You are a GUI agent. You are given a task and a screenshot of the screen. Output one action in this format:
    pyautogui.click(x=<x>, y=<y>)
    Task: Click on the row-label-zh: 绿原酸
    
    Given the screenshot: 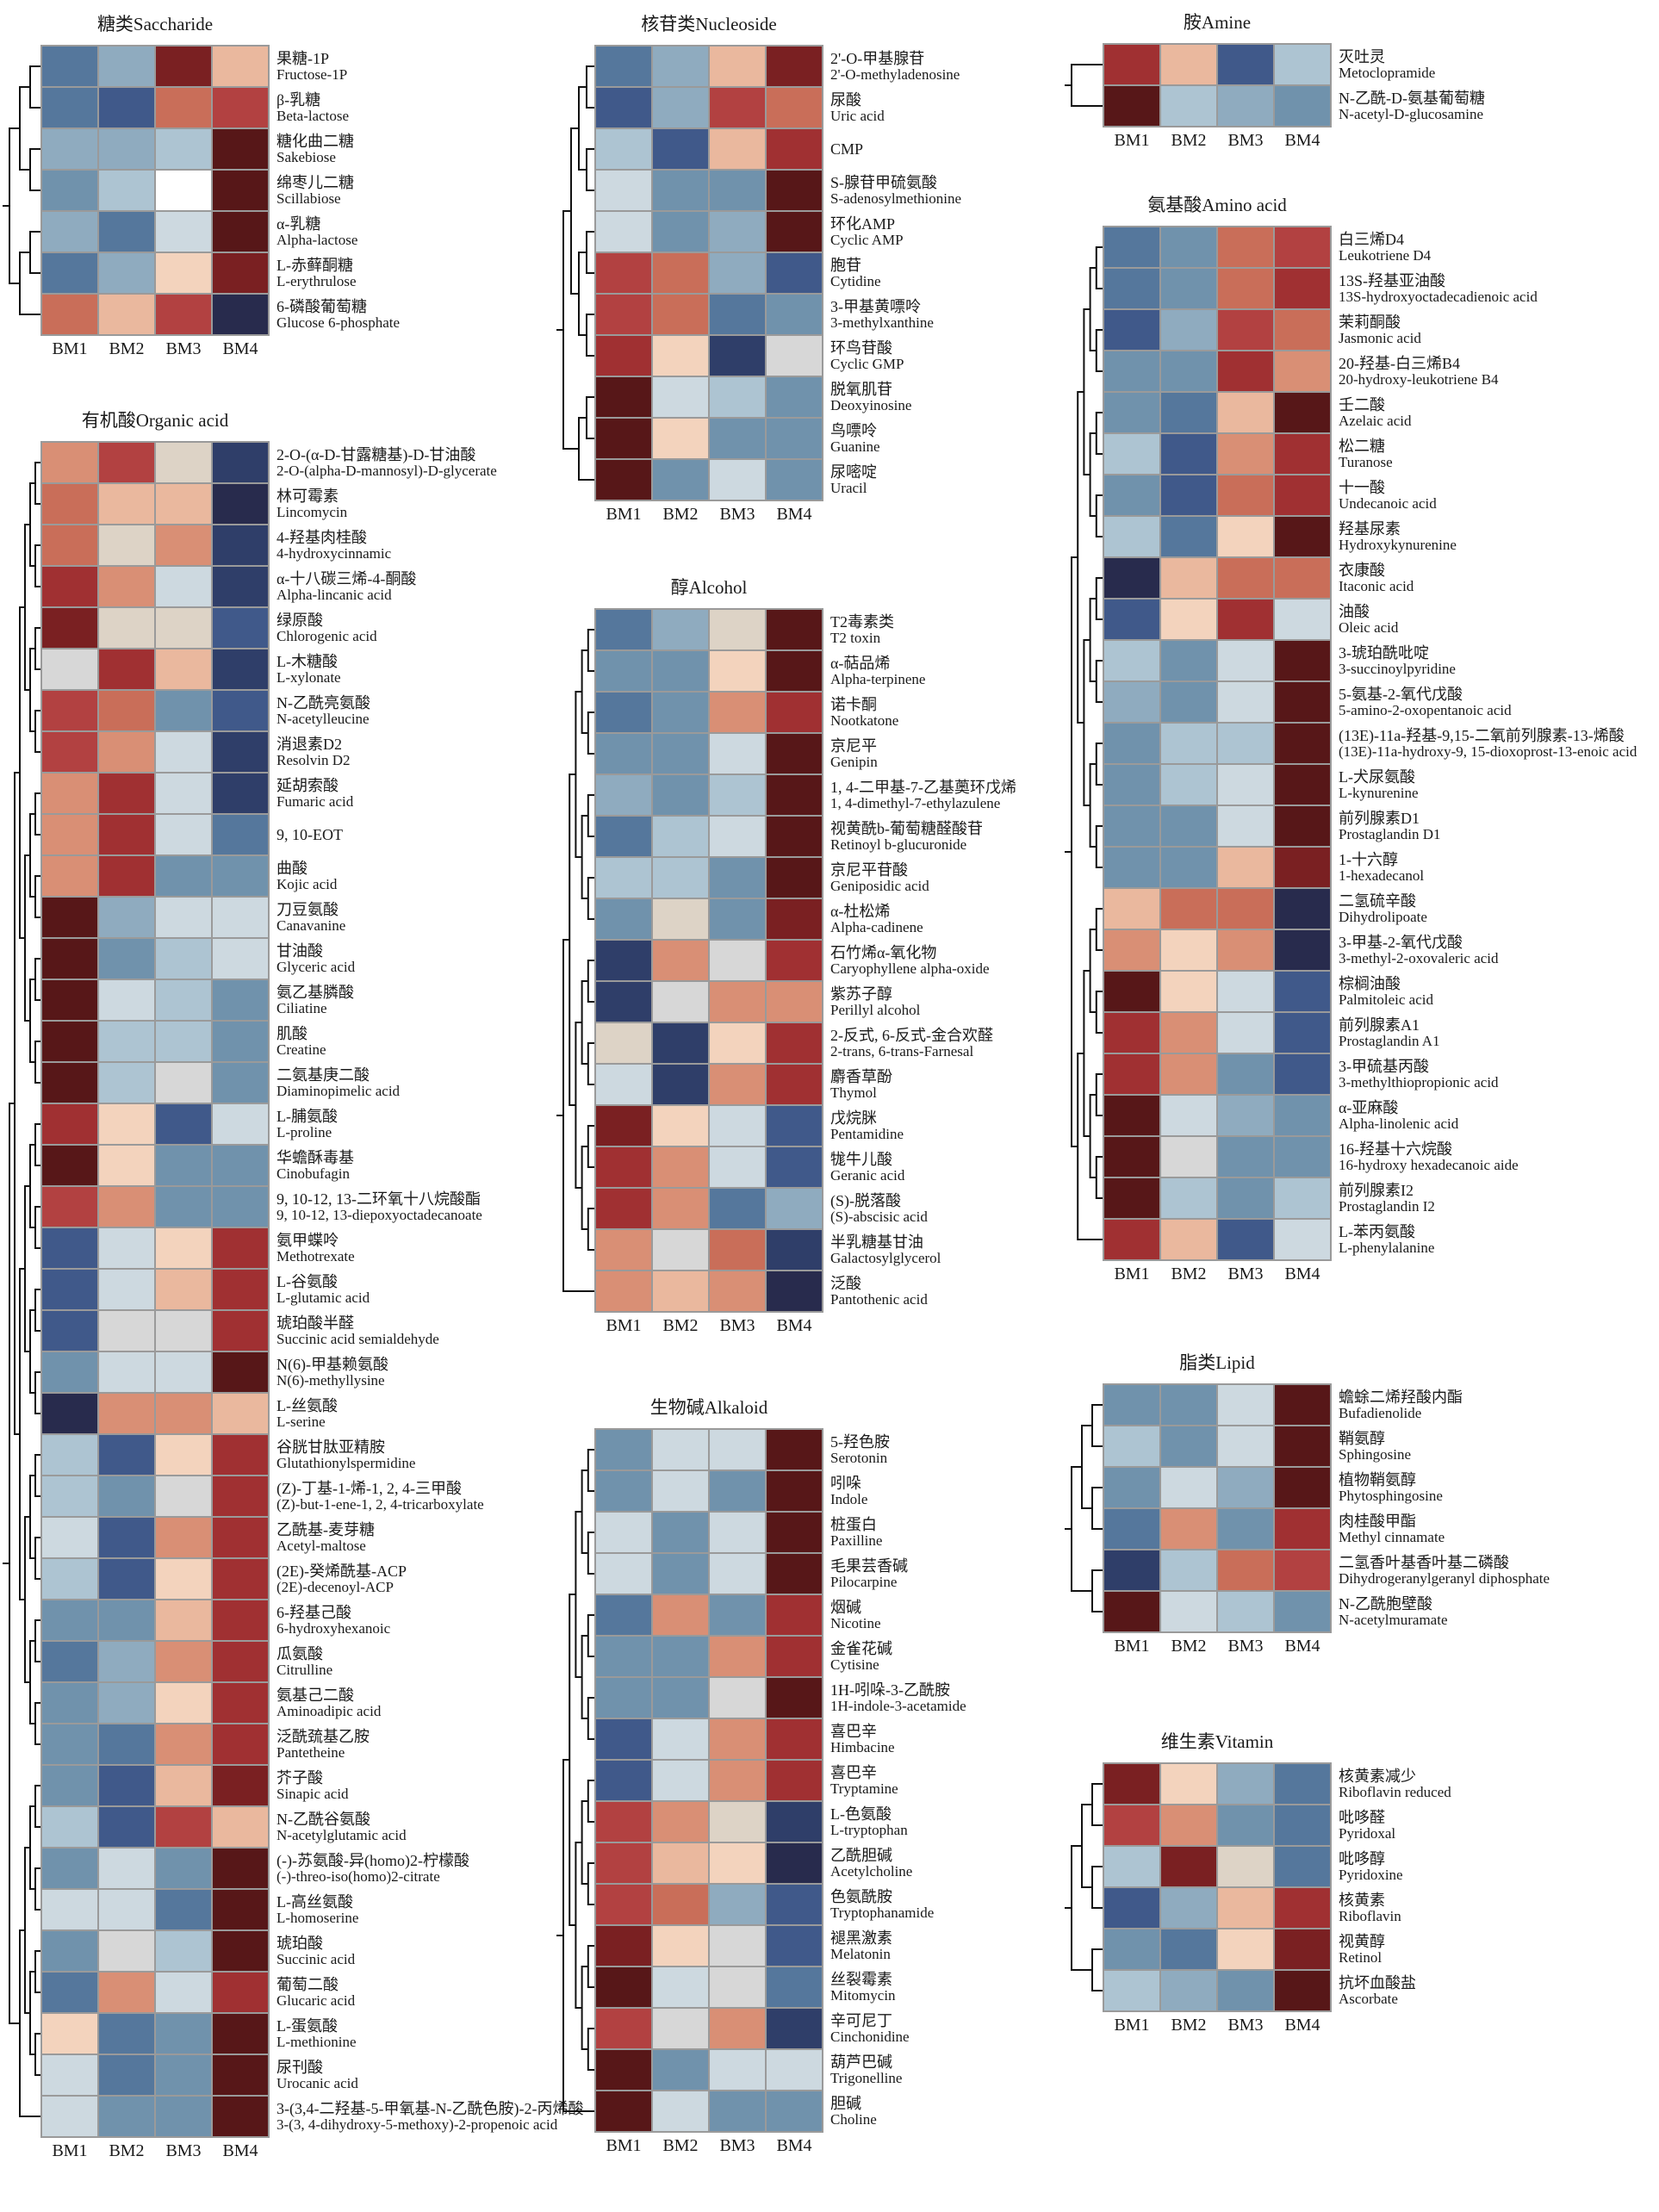 What is the action you would take?
    pyautogui.click(x=299, y=620)
    